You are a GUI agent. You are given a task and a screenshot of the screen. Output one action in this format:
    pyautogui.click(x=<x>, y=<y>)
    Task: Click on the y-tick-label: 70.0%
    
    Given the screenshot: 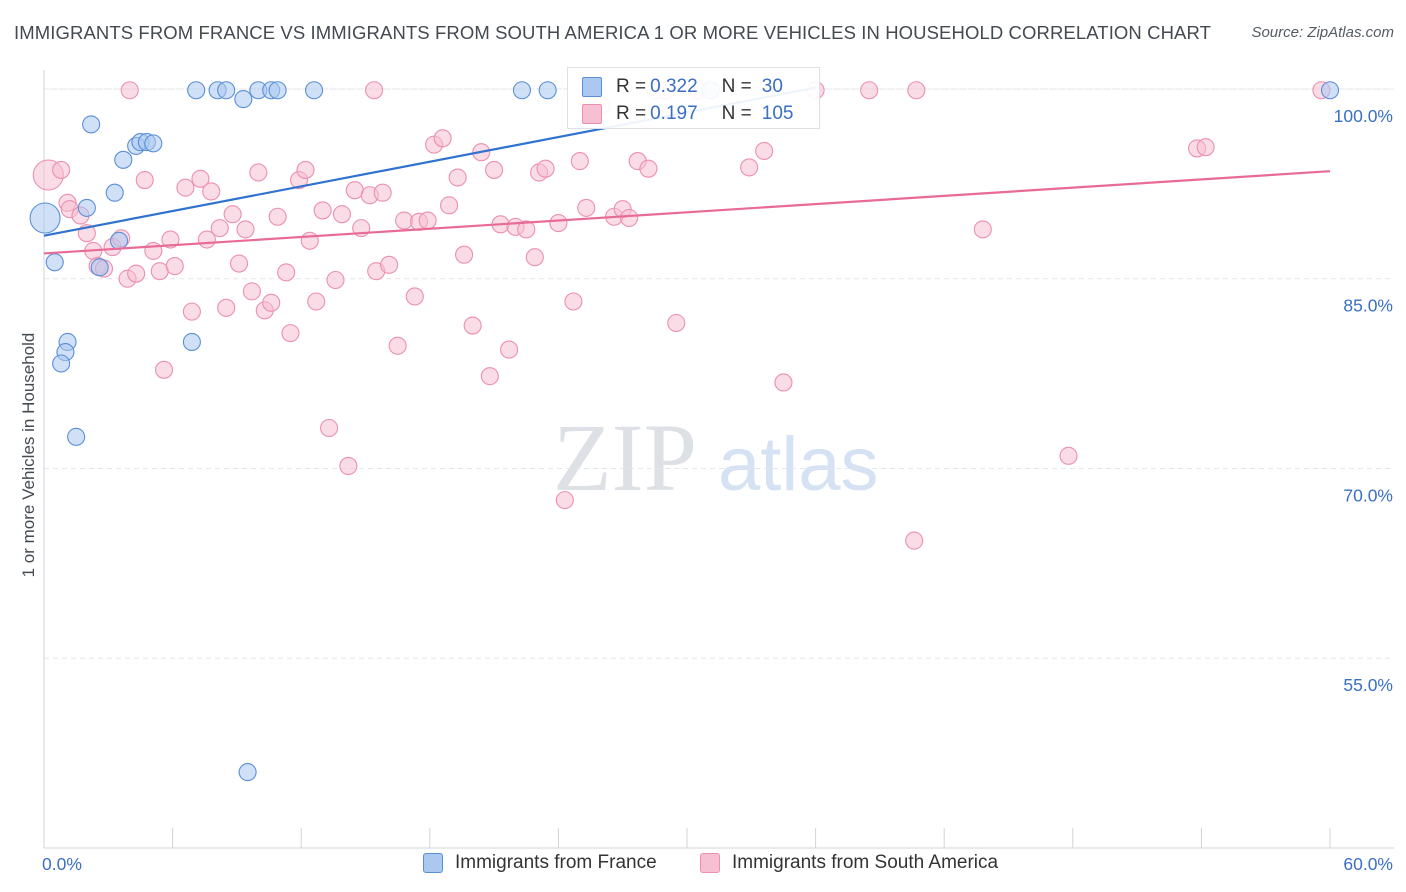 What is the action you would take?
    pyautogui.click(x=1368, y=495)
    